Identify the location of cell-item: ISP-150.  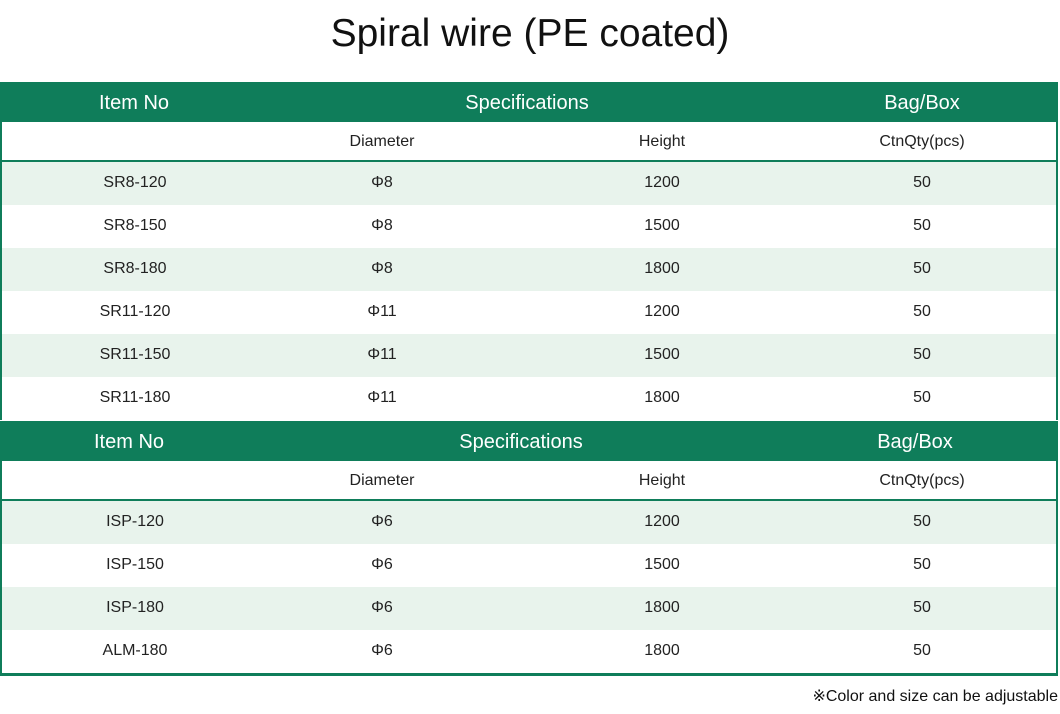
(135, 564).